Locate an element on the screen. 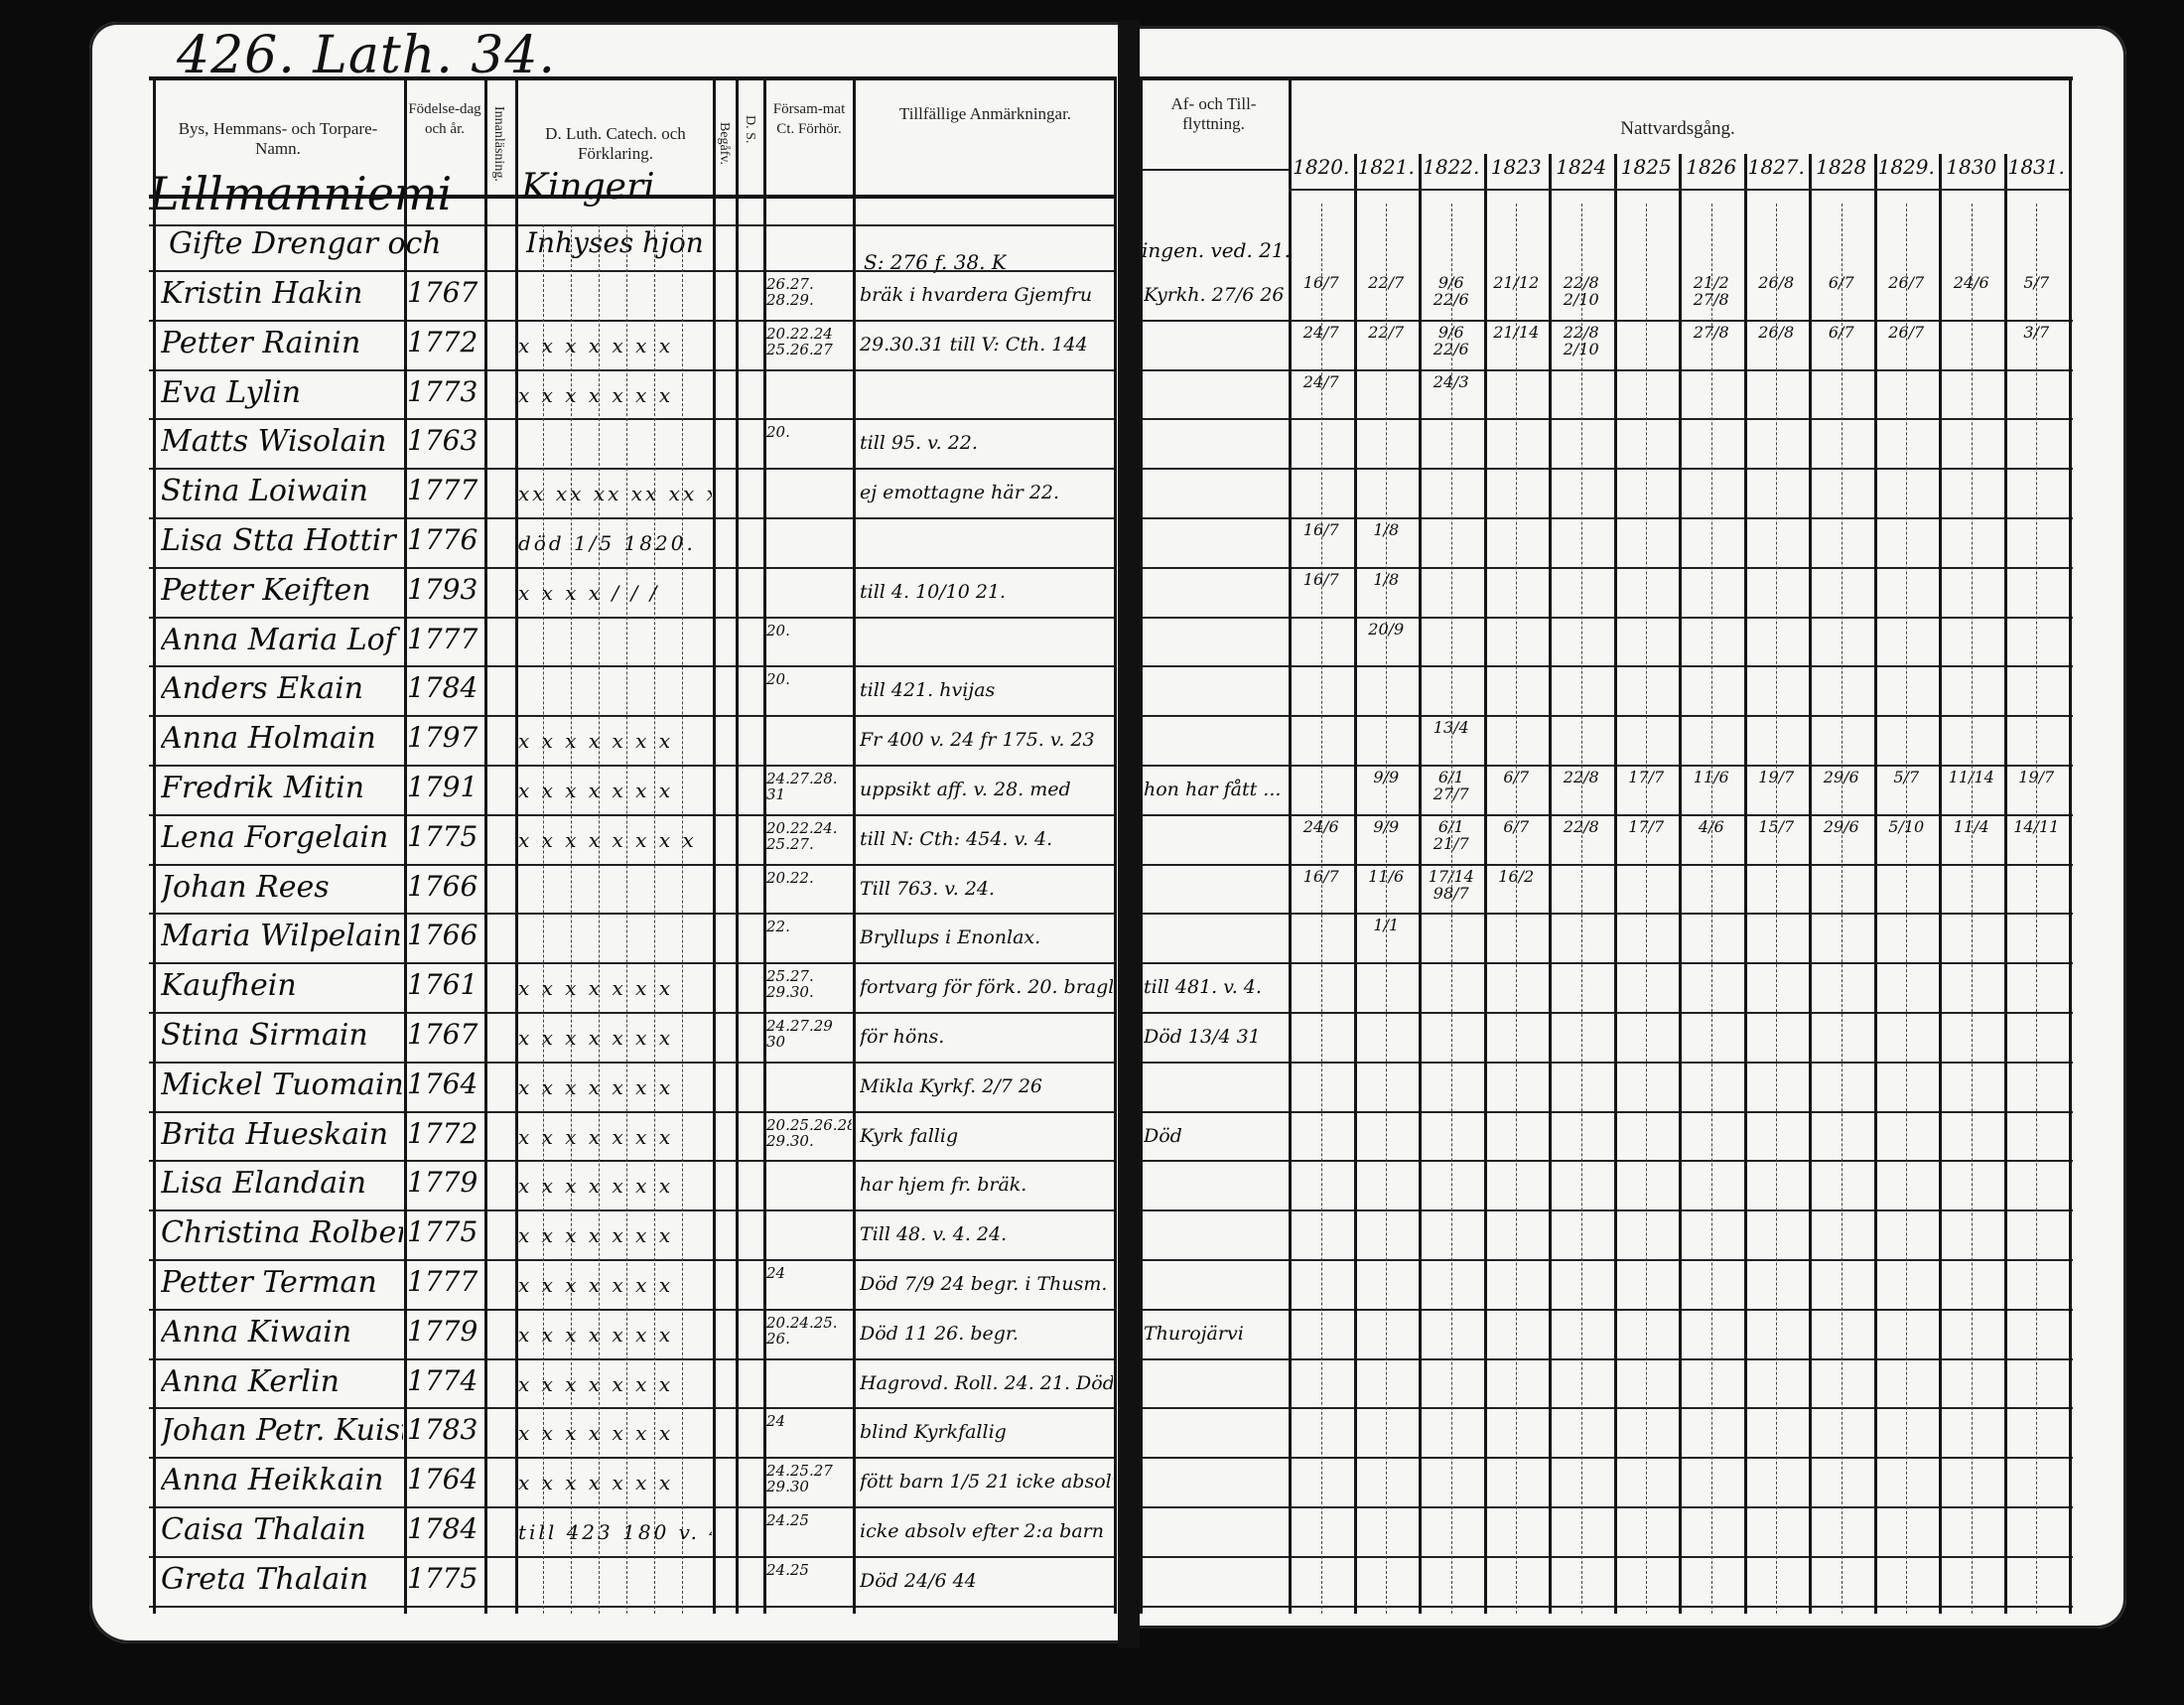 This screenshot has width=2184, height=1705. person-name: Anders Ekain is located at coordinates (262, 689).